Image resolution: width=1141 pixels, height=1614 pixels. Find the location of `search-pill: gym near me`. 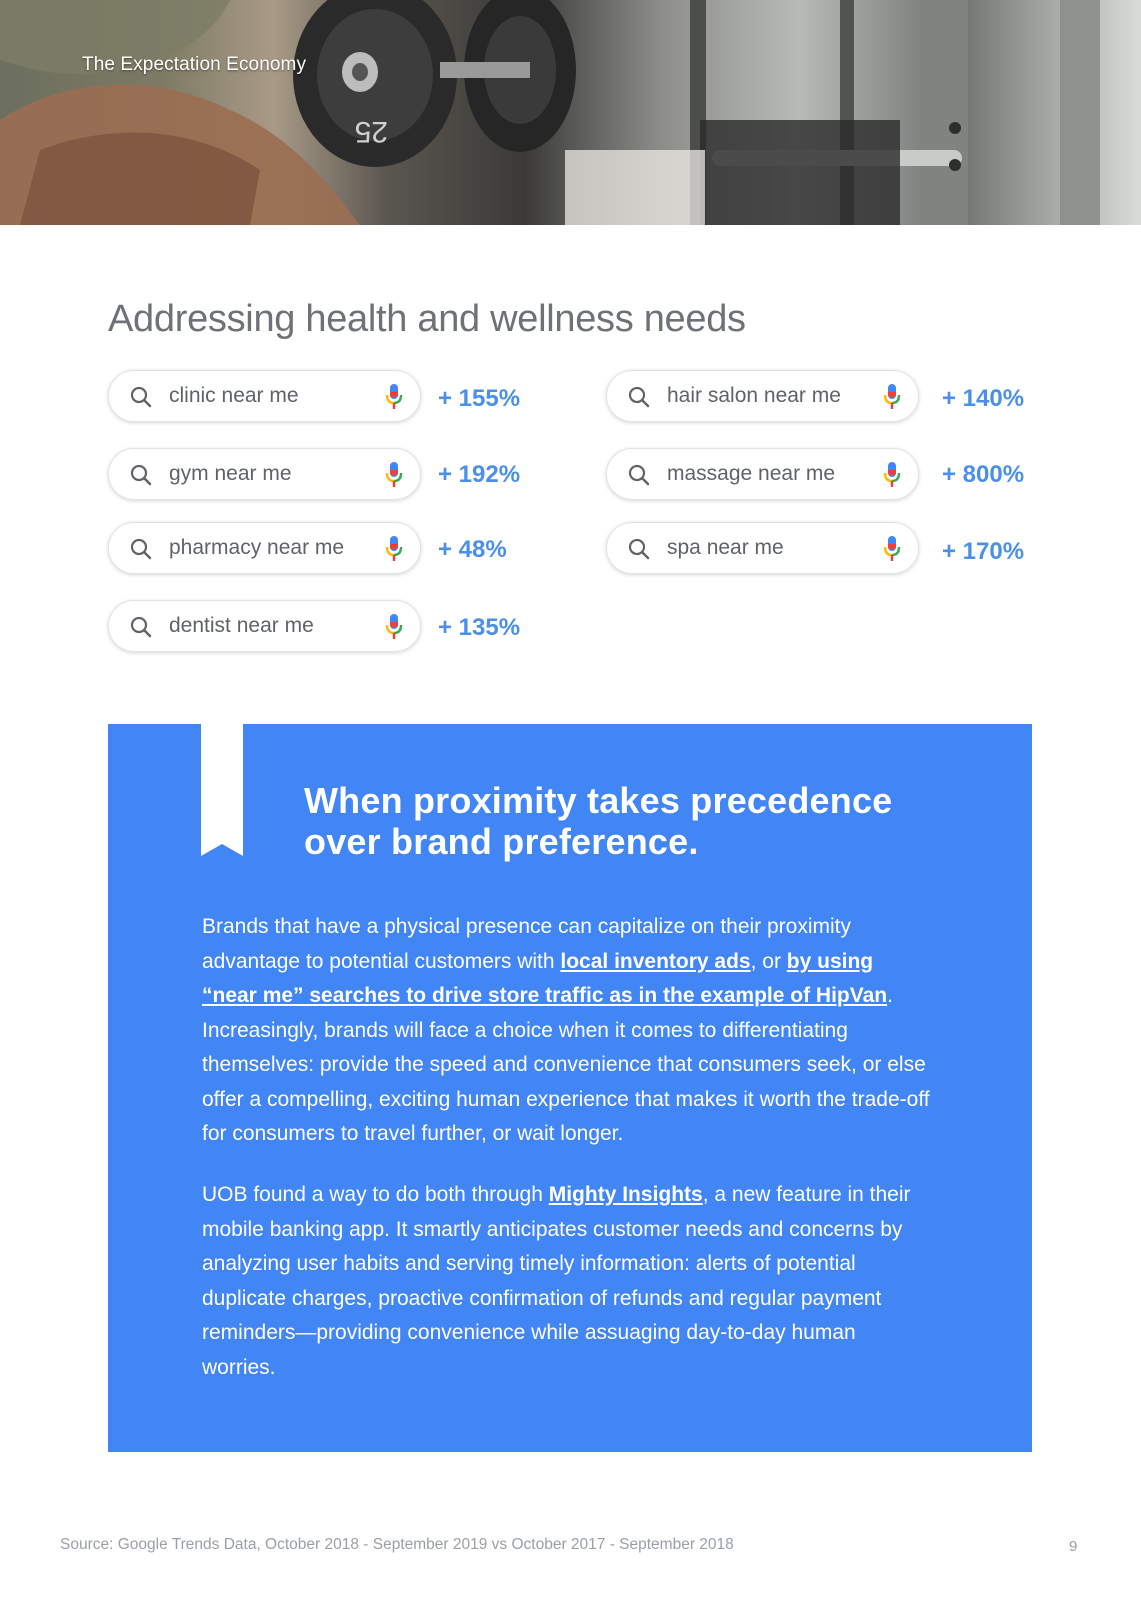

search-pill: gym near me is located at coordinates (264, 474).